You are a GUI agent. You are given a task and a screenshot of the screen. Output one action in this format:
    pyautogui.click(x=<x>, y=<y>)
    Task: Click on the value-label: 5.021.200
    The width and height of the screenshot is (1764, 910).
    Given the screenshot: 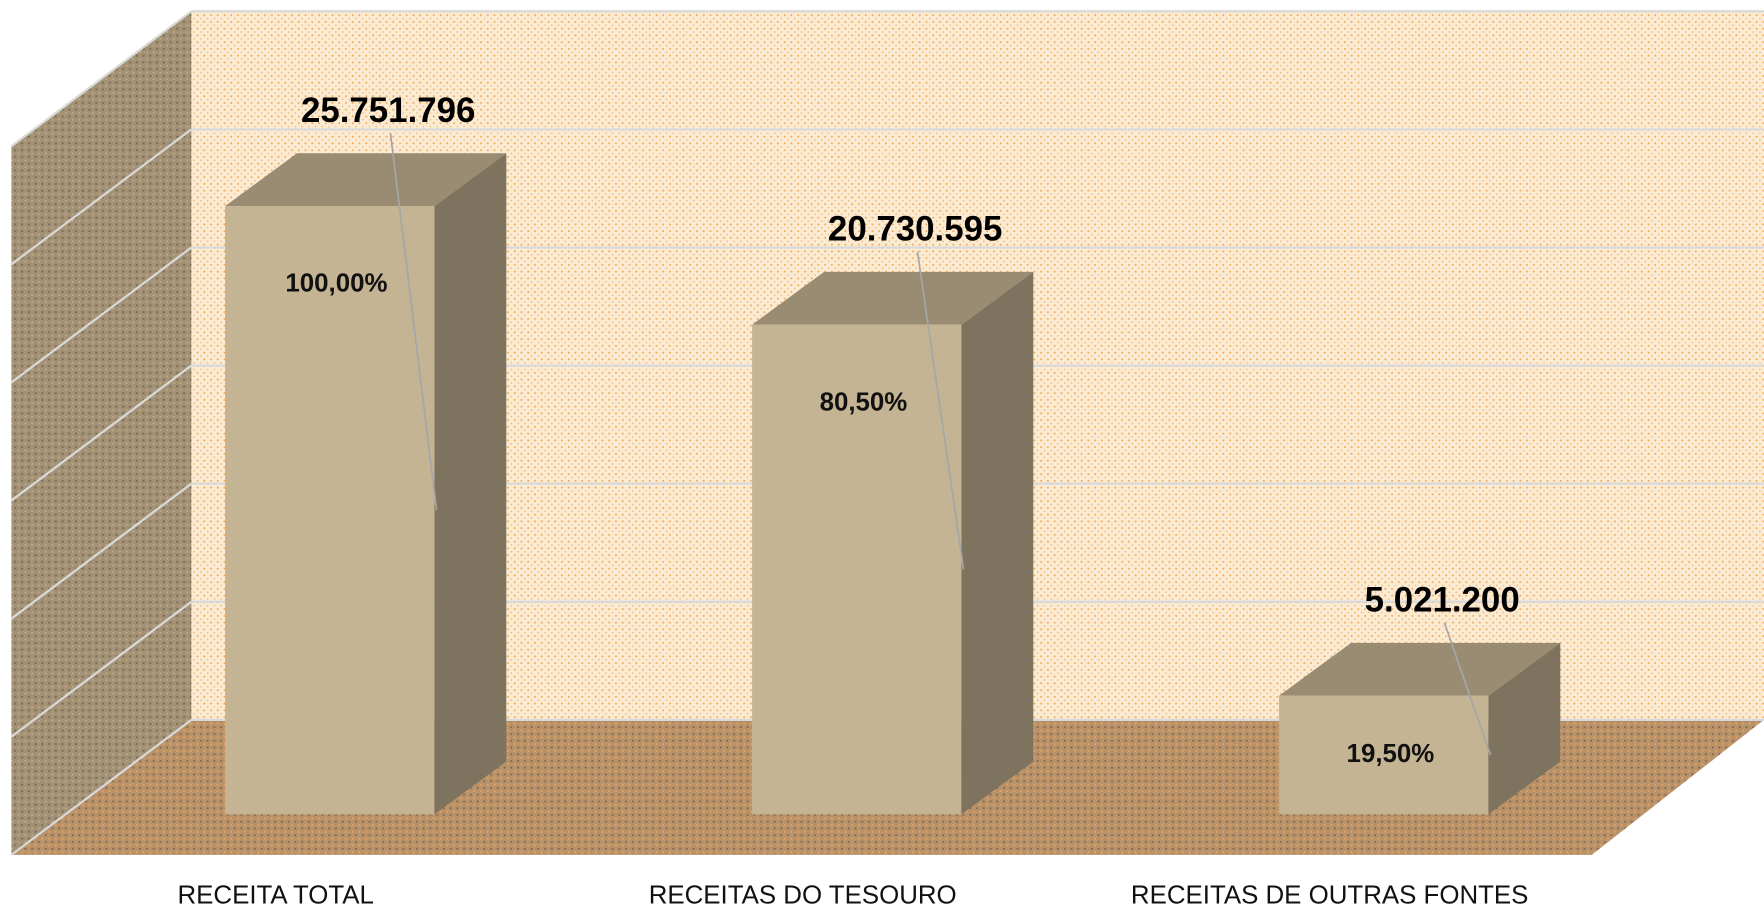 What is the action you would take?
    pyautogui.click(x=1442, y=600)
    